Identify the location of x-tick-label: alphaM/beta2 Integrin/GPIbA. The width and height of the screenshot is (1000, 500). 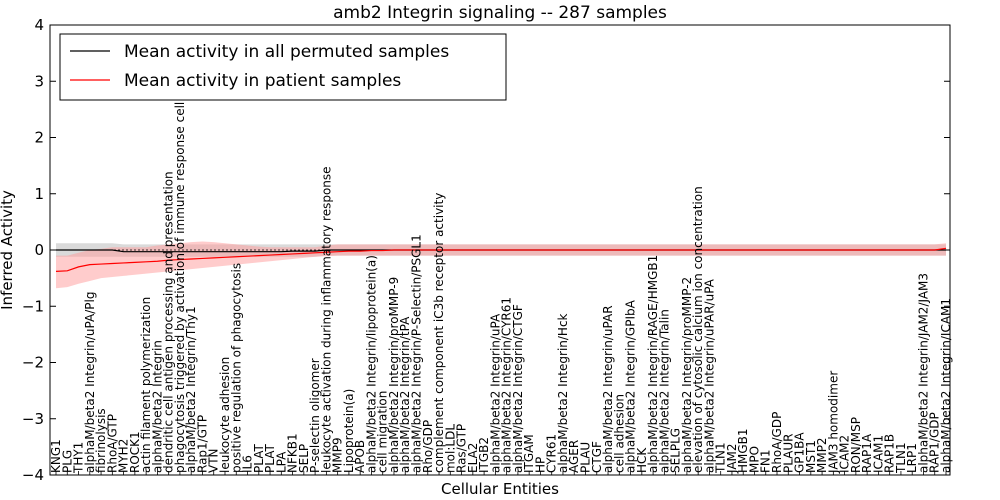
(631, 386).